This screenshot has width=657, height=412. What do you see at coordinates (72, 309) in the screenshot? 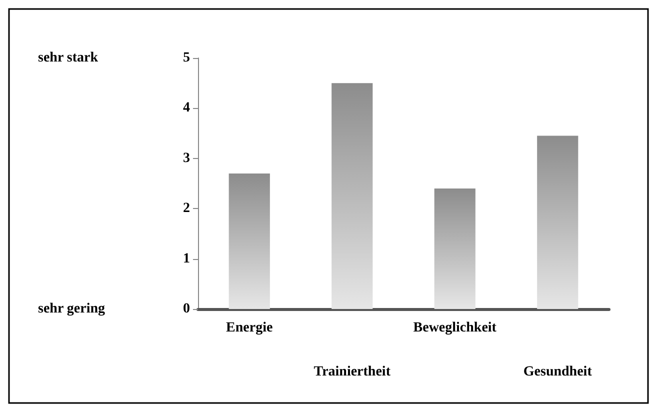
I see `text: sehr gering` at bounding box center [72, 309].